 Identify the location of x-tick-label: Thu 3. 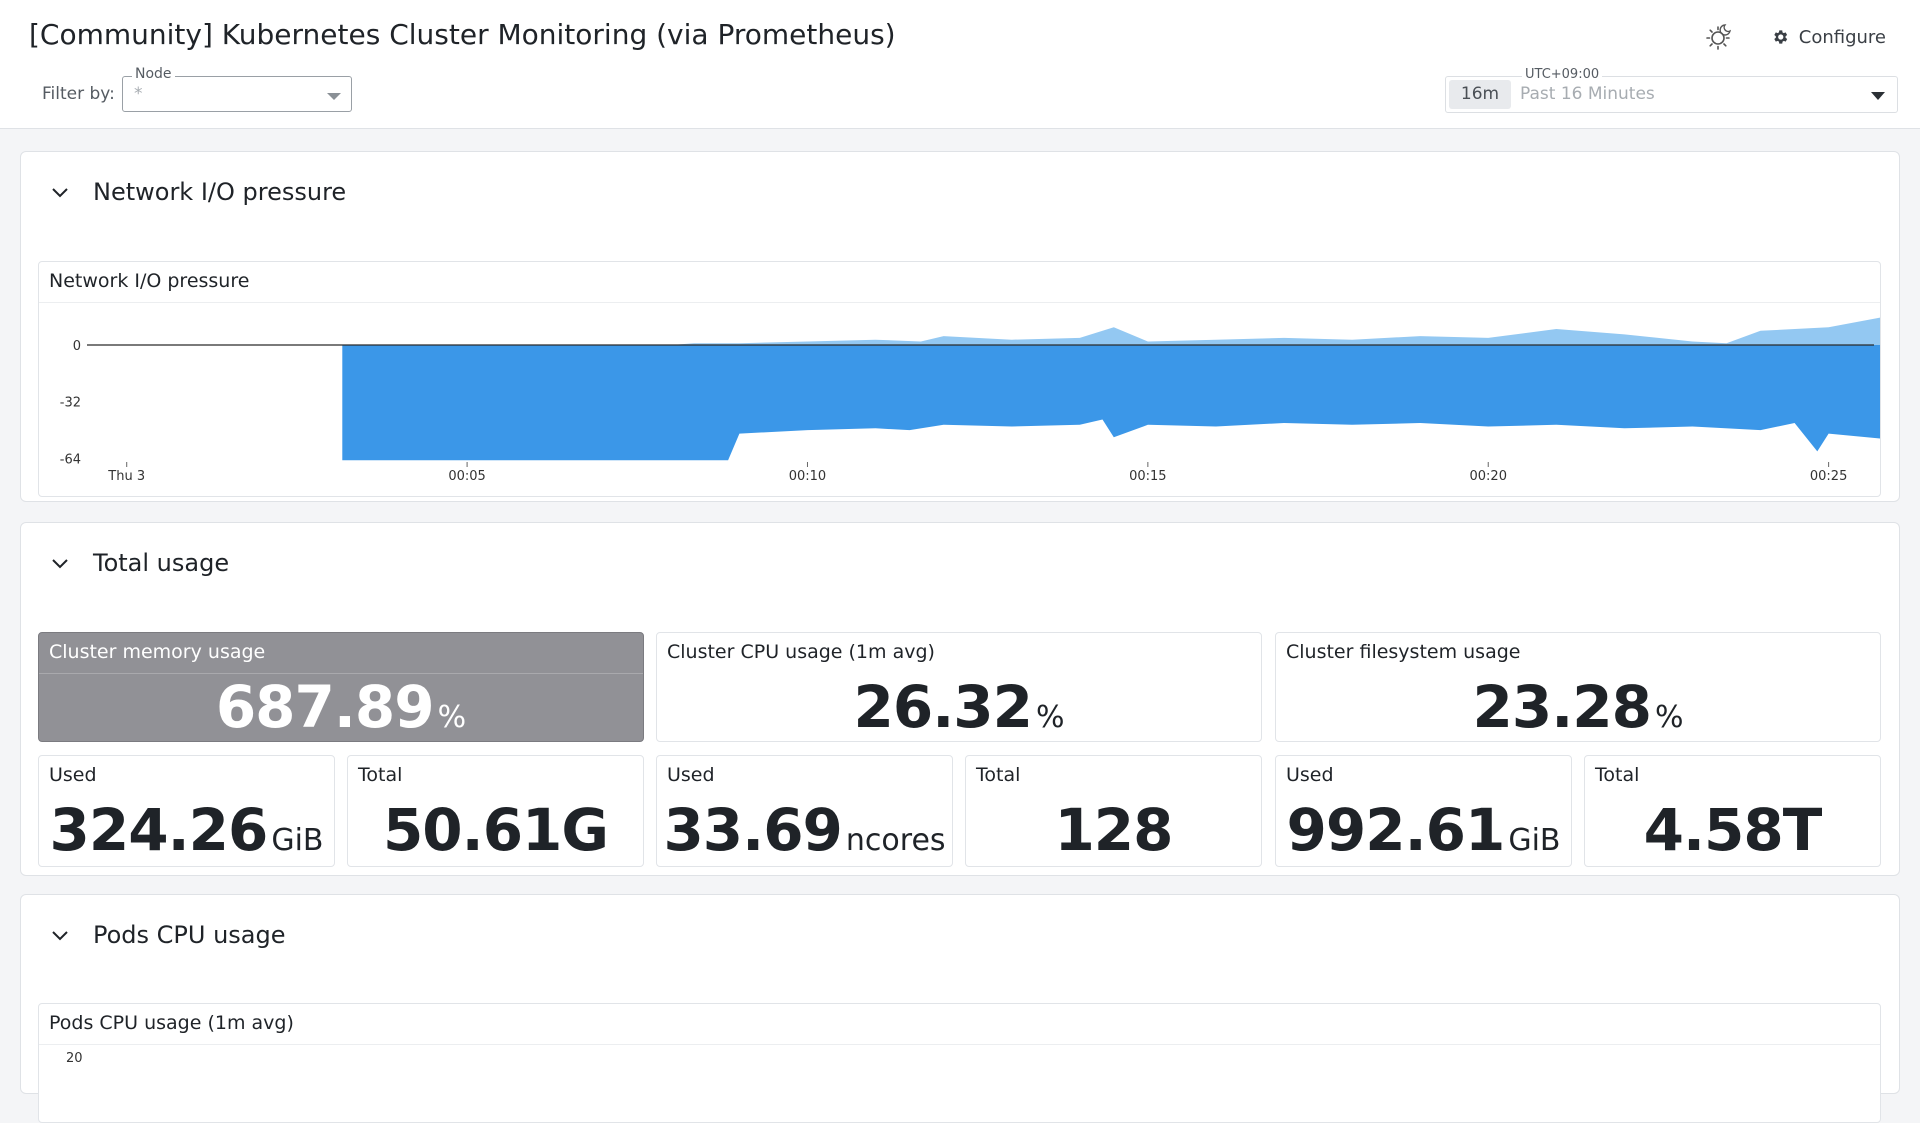
(126, 476).